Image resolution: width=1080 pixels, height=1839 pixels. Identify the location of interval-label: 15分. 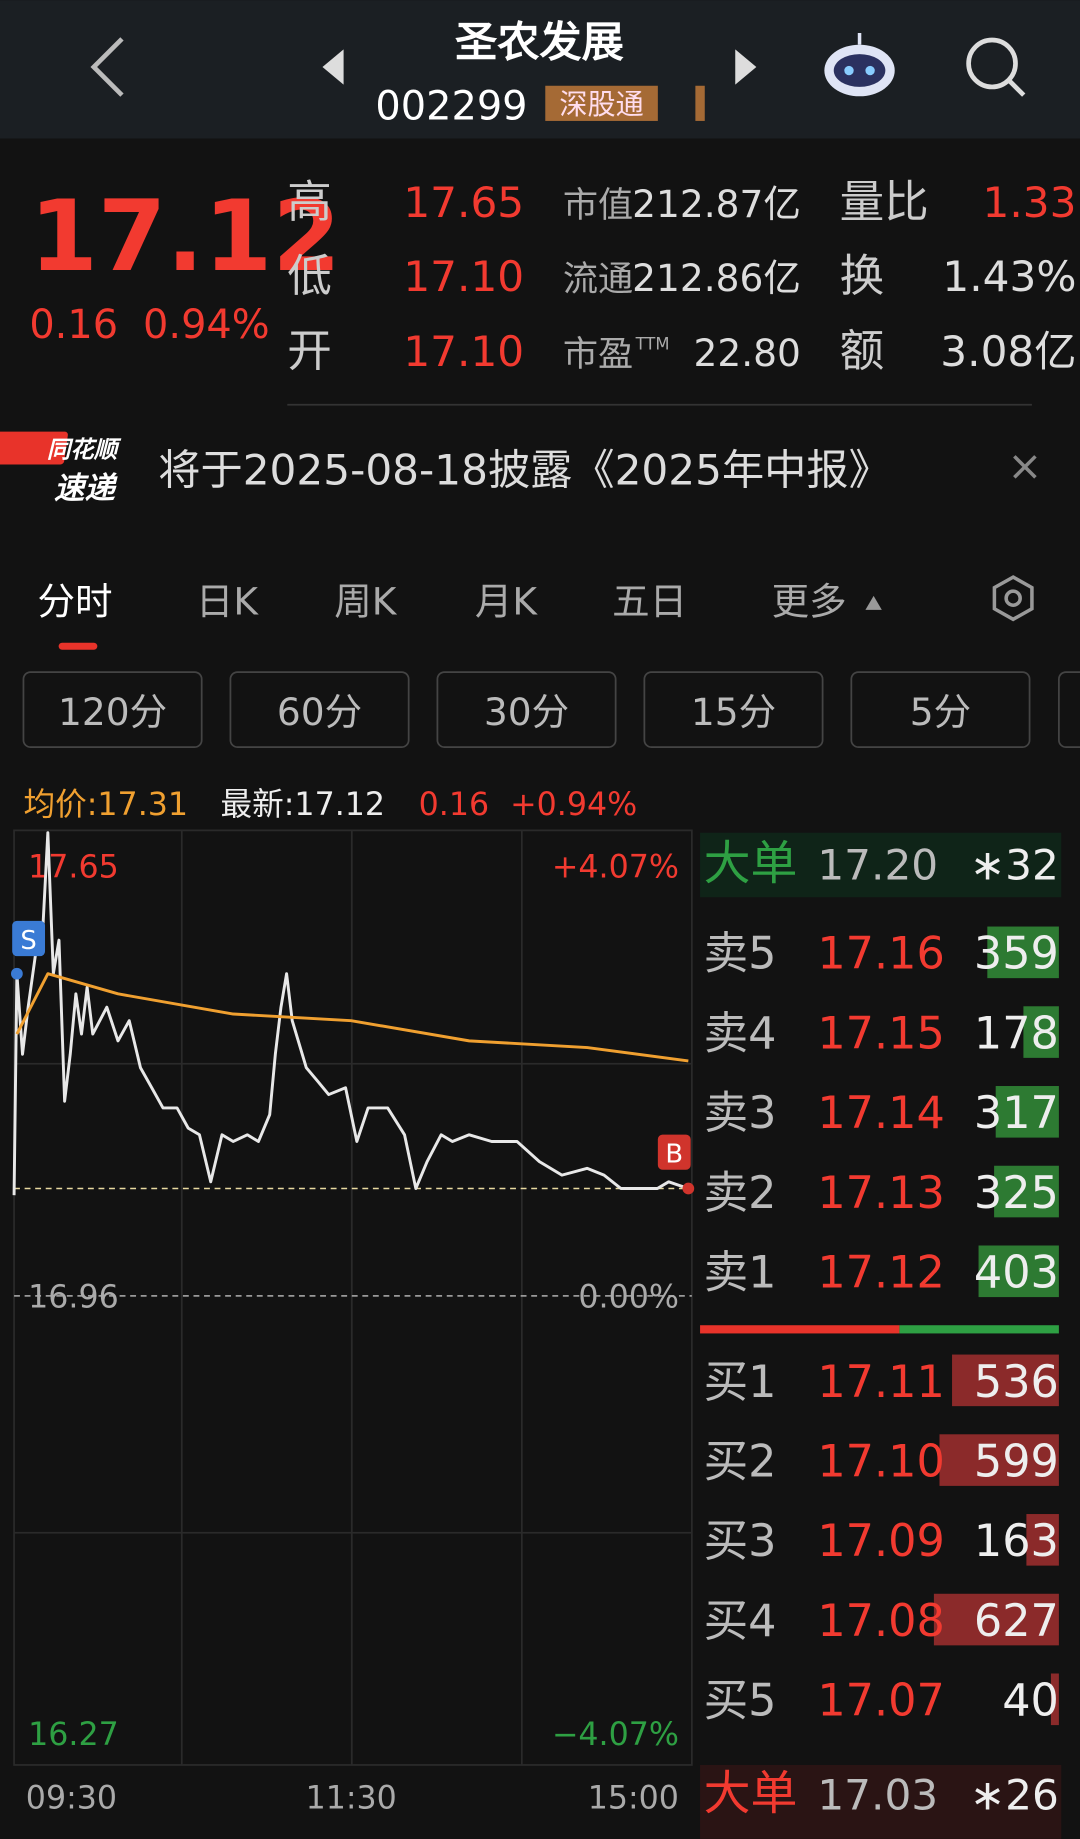
(733, 712).